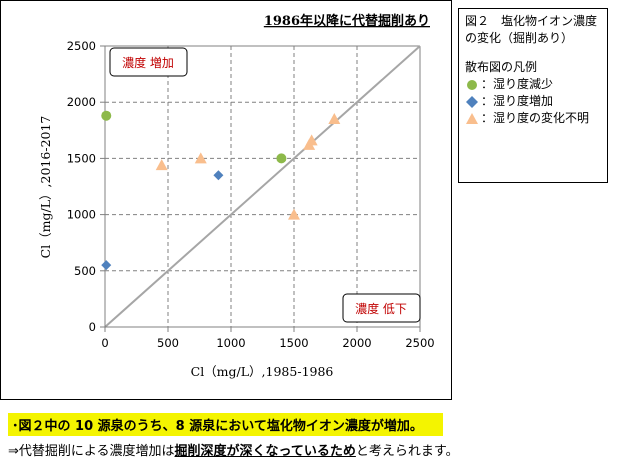 This screenshot has width=623, height=467. I want to click on legend-heading: 散布図の凡例, so click(501, 67).